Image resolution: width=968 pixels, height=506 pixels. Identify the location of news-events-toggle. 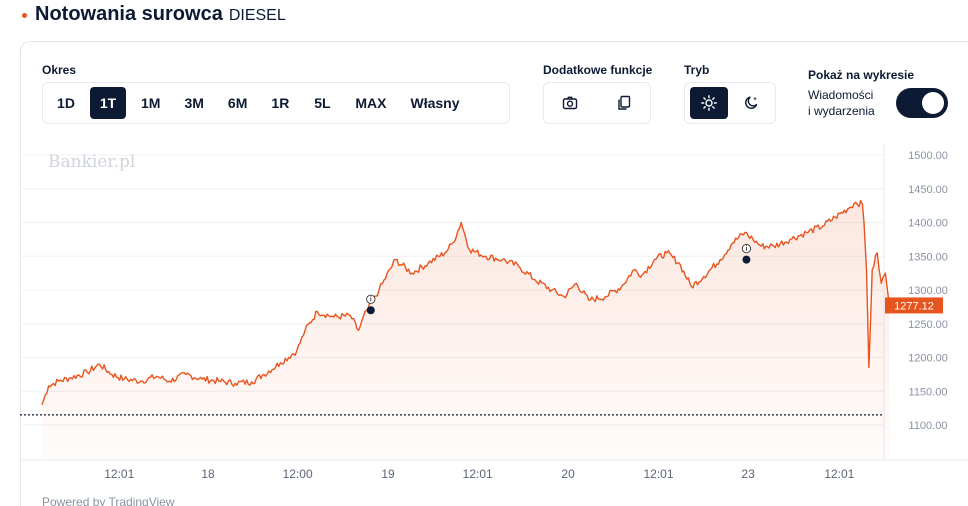
(922, 103).